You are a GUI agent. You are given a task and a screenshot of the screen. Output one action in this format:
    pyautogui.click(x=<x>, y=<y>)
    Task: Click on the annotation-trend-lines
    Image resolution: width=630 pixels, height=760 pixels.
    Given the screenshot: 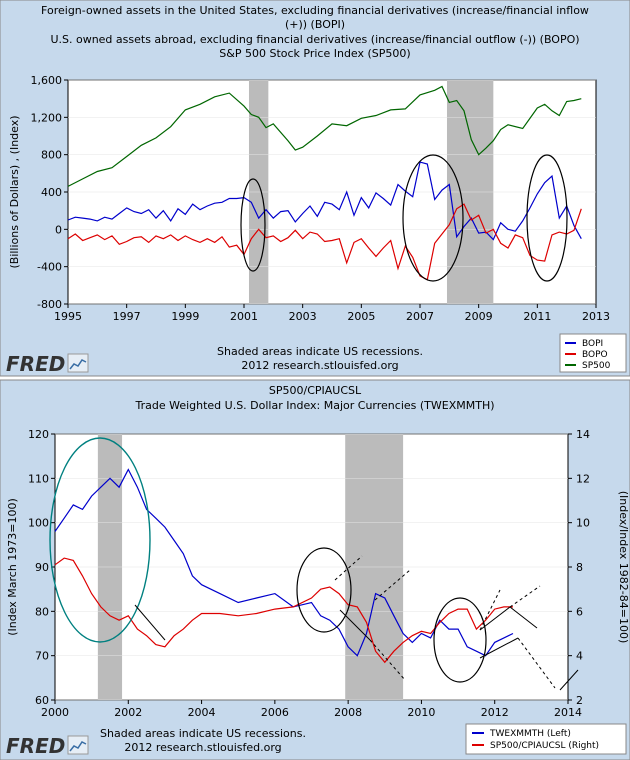 What is the action you would take?
    pyautogui.click(x=356, y=623)
    